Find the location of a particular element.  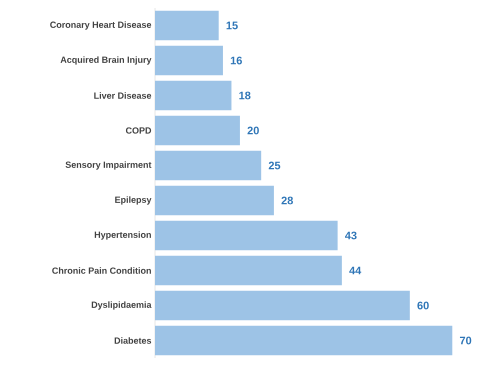

y-tick-label: Liver Disease is located at coordinates (123, 95).